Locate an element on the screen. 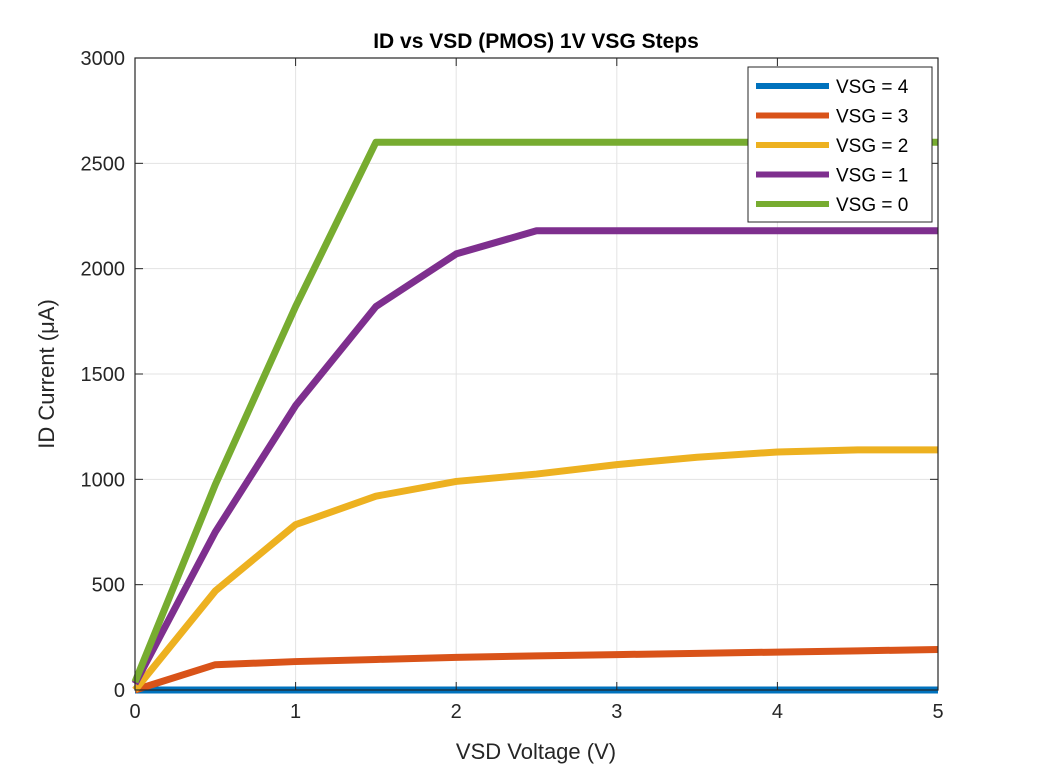 This screenshot has width=1037, height=776. x-tick-label: 4 is located at coordinates (777, 712).